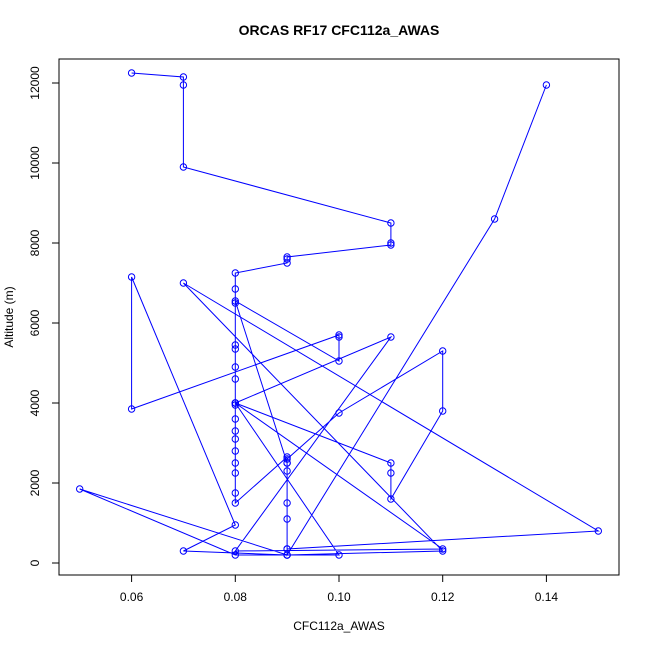 The width and height of the screenshot is (650, 650). Describe the element at coordinates (443, 597) in the screenshot. I see `x-tick-label: 0.12` at that location.